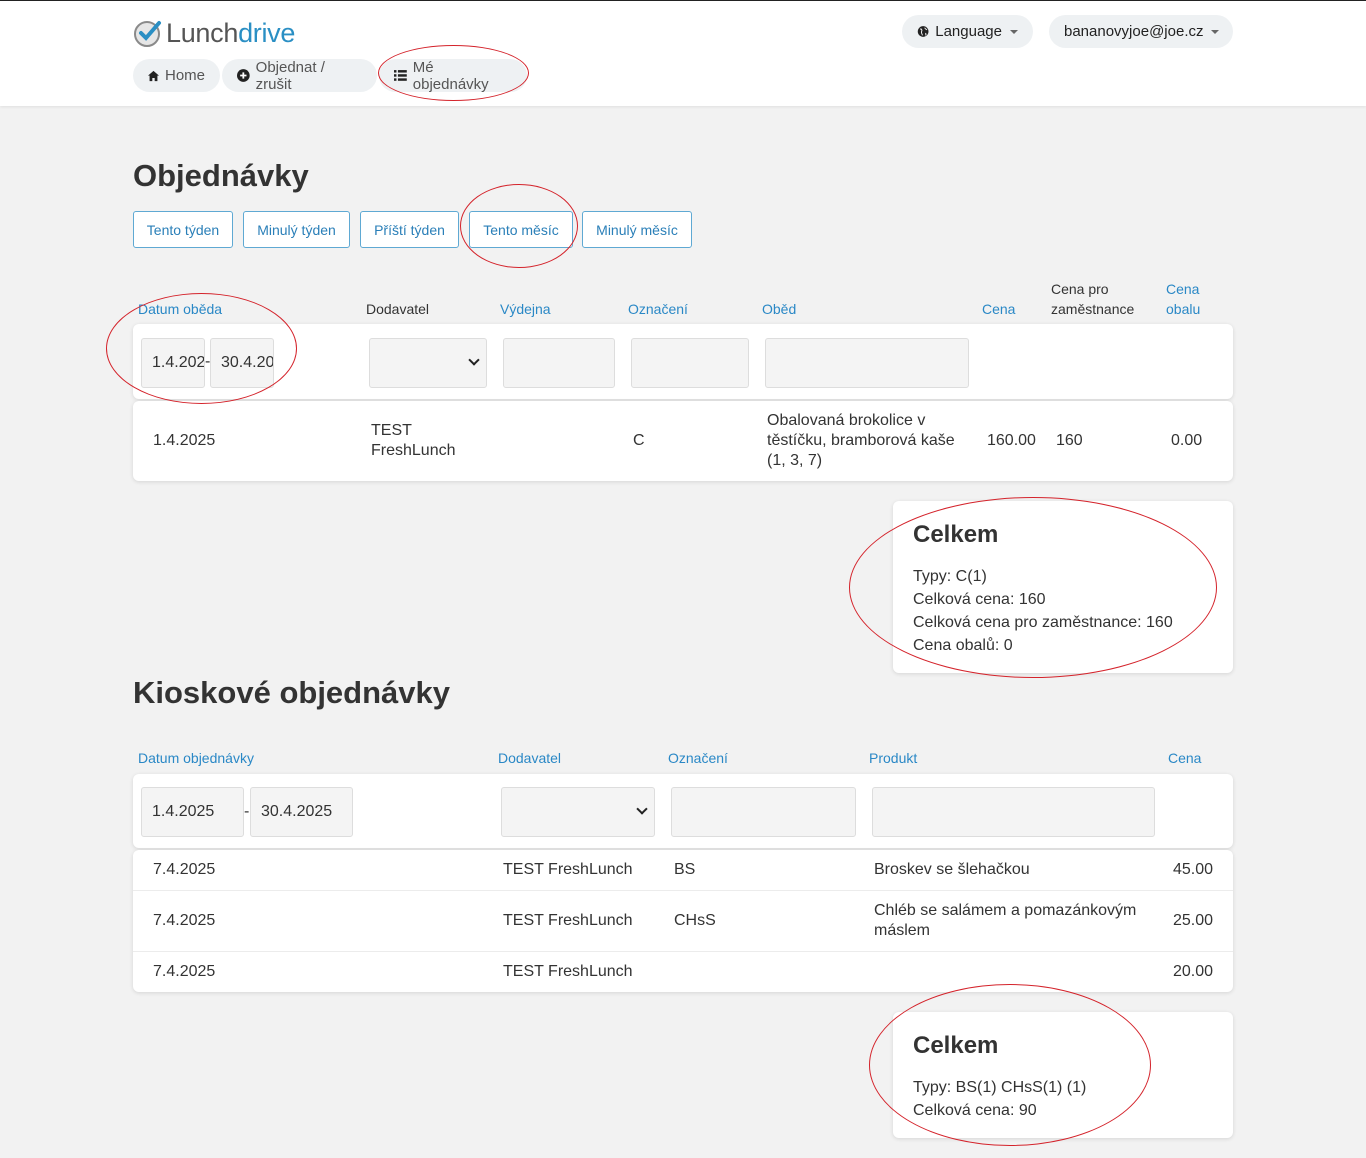  I want to click on orders-summary-total: Celková cena: 160, so click(979, 599).